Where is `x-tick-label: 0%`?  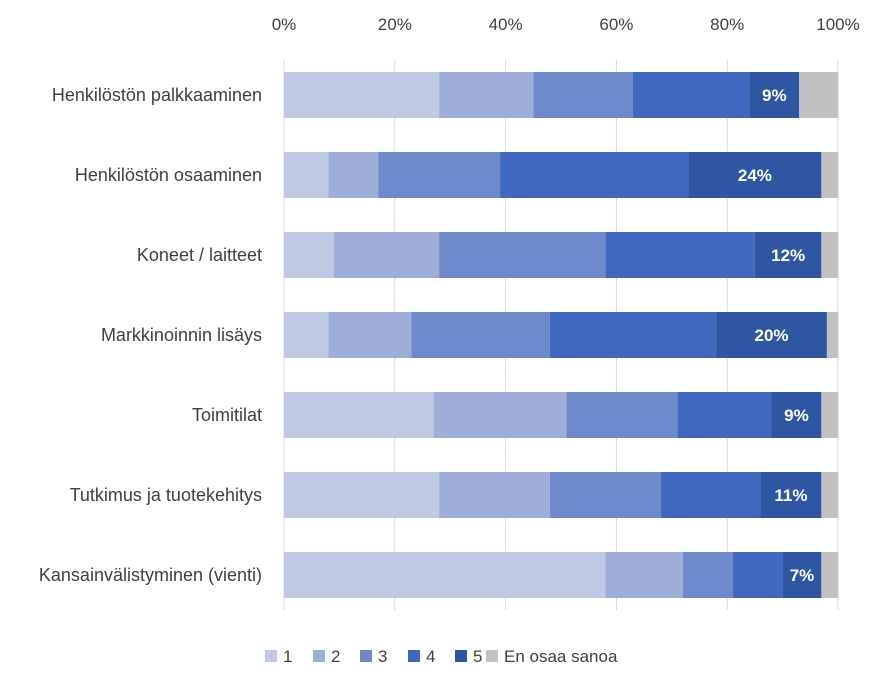 x-tick-label: 0% is located at coordinates (284, 24).